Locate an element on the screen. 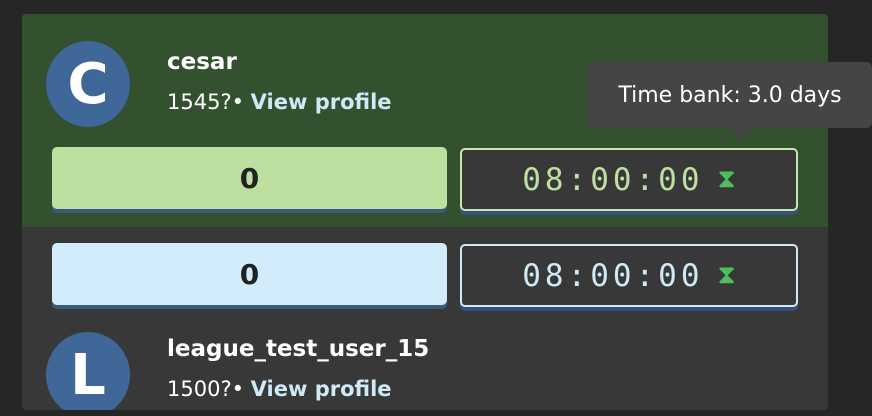  player-name: cesar is located at coordinates (202, 62).